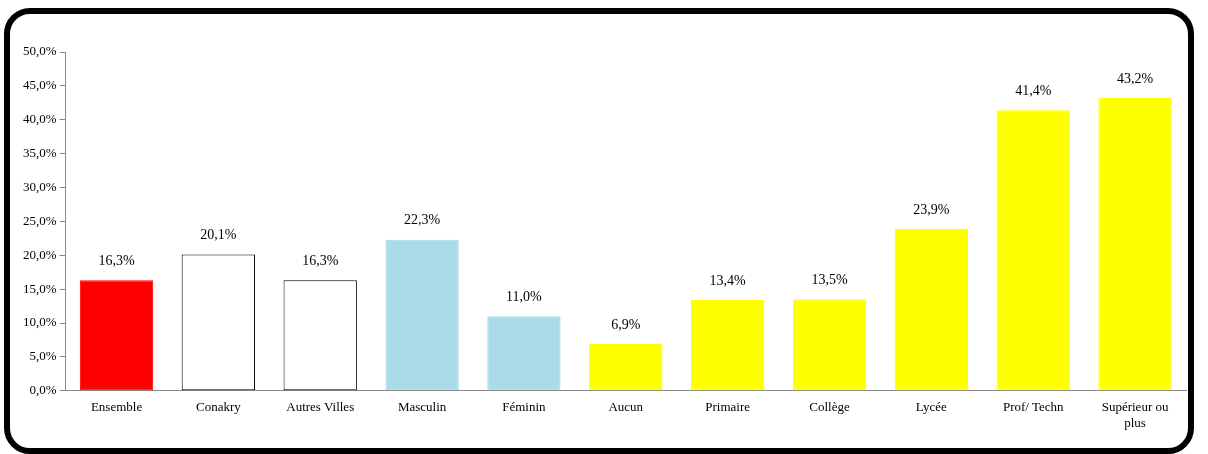  Describe the element at coordinates (728, 407) in the screenshot. I see `x-tick-label: Primaire` at that location.